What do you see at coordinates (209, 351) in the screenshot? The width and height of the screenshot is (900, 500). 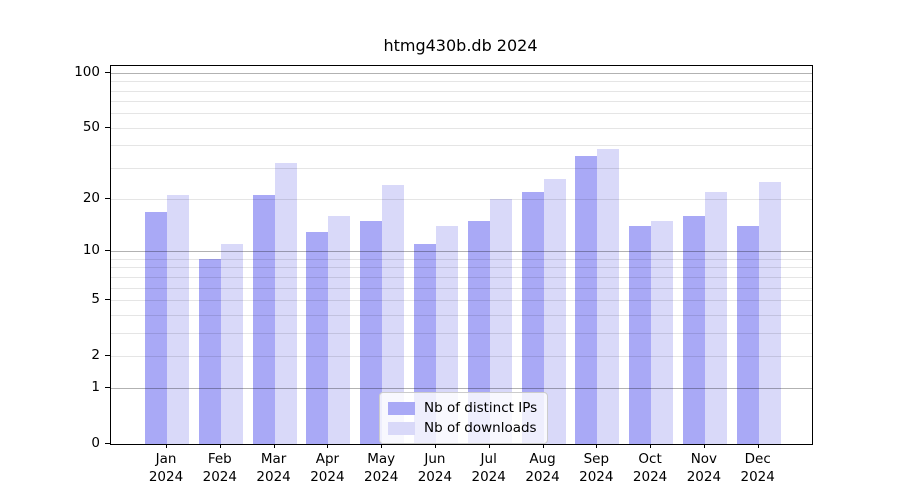 I see `bar-distinct-ips-feb` at bounding box center [209, 351].